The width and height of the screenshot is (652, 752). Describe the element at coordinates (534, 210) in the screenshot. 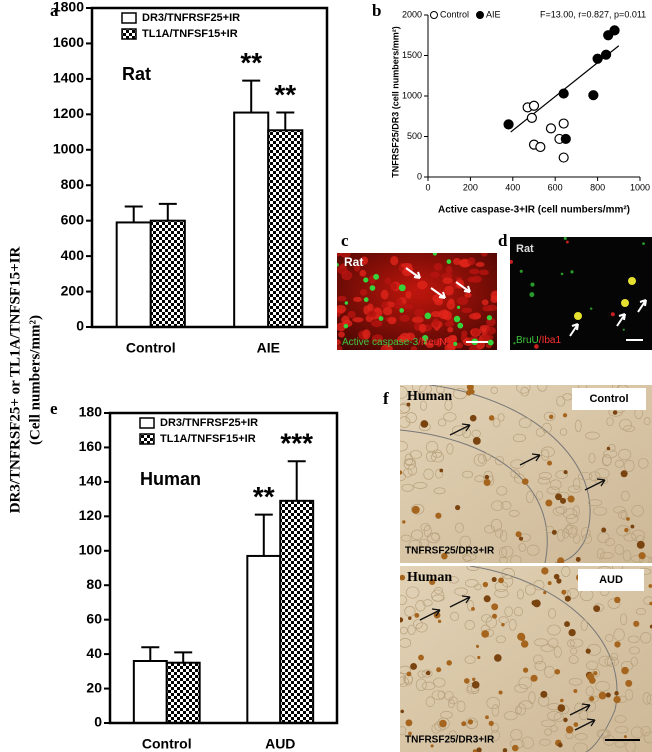

I see `x-axis-label: Active caspase-3+IR (cell numbers/mm²)` at that location.